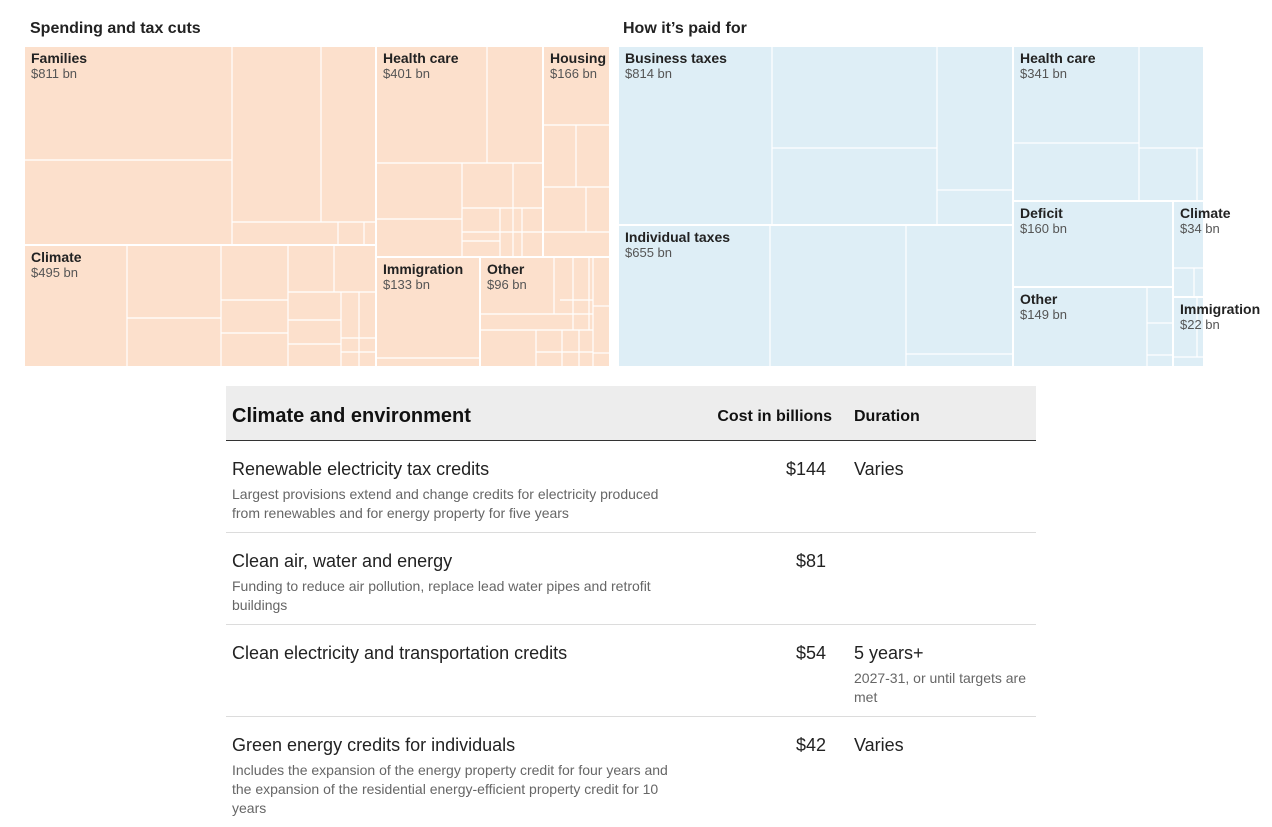 Image resolution: width=1272 pixels, height=827 pixels. I want to click on treemap-label-immigration: Immigration $22 bn, so click(1220, 317).